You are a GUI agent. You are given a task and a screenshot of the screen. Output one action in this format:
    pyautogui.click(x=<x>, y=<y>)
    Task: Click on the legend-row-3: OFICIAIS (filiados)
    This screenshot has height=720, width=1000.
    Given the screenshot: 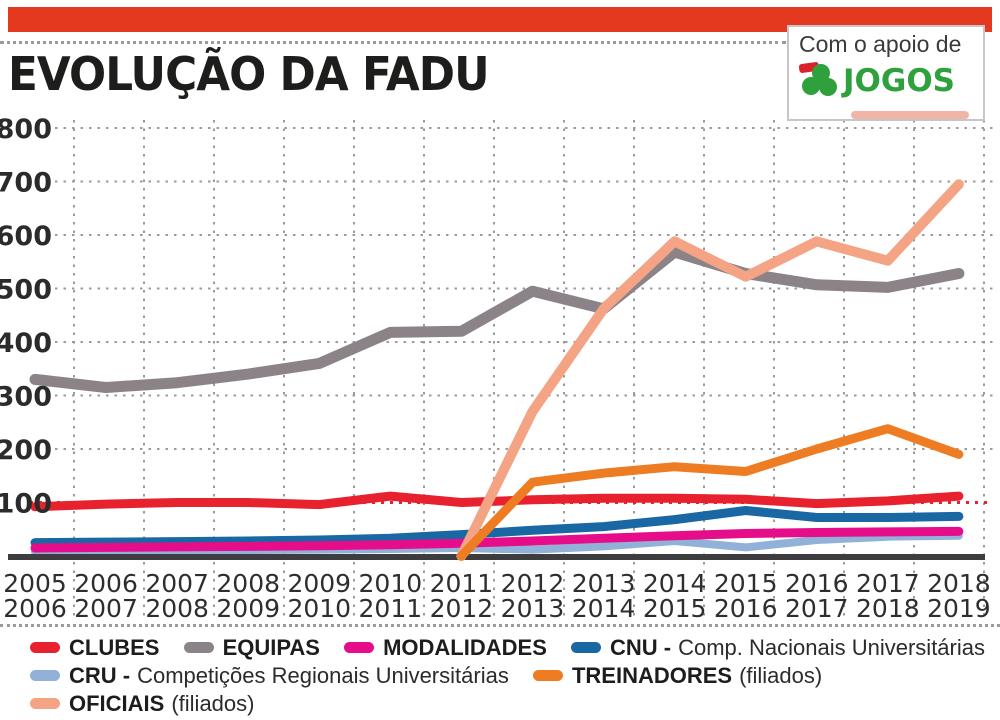 What is the action you would take?
    pyautogui.click(x=151, y=703)
    